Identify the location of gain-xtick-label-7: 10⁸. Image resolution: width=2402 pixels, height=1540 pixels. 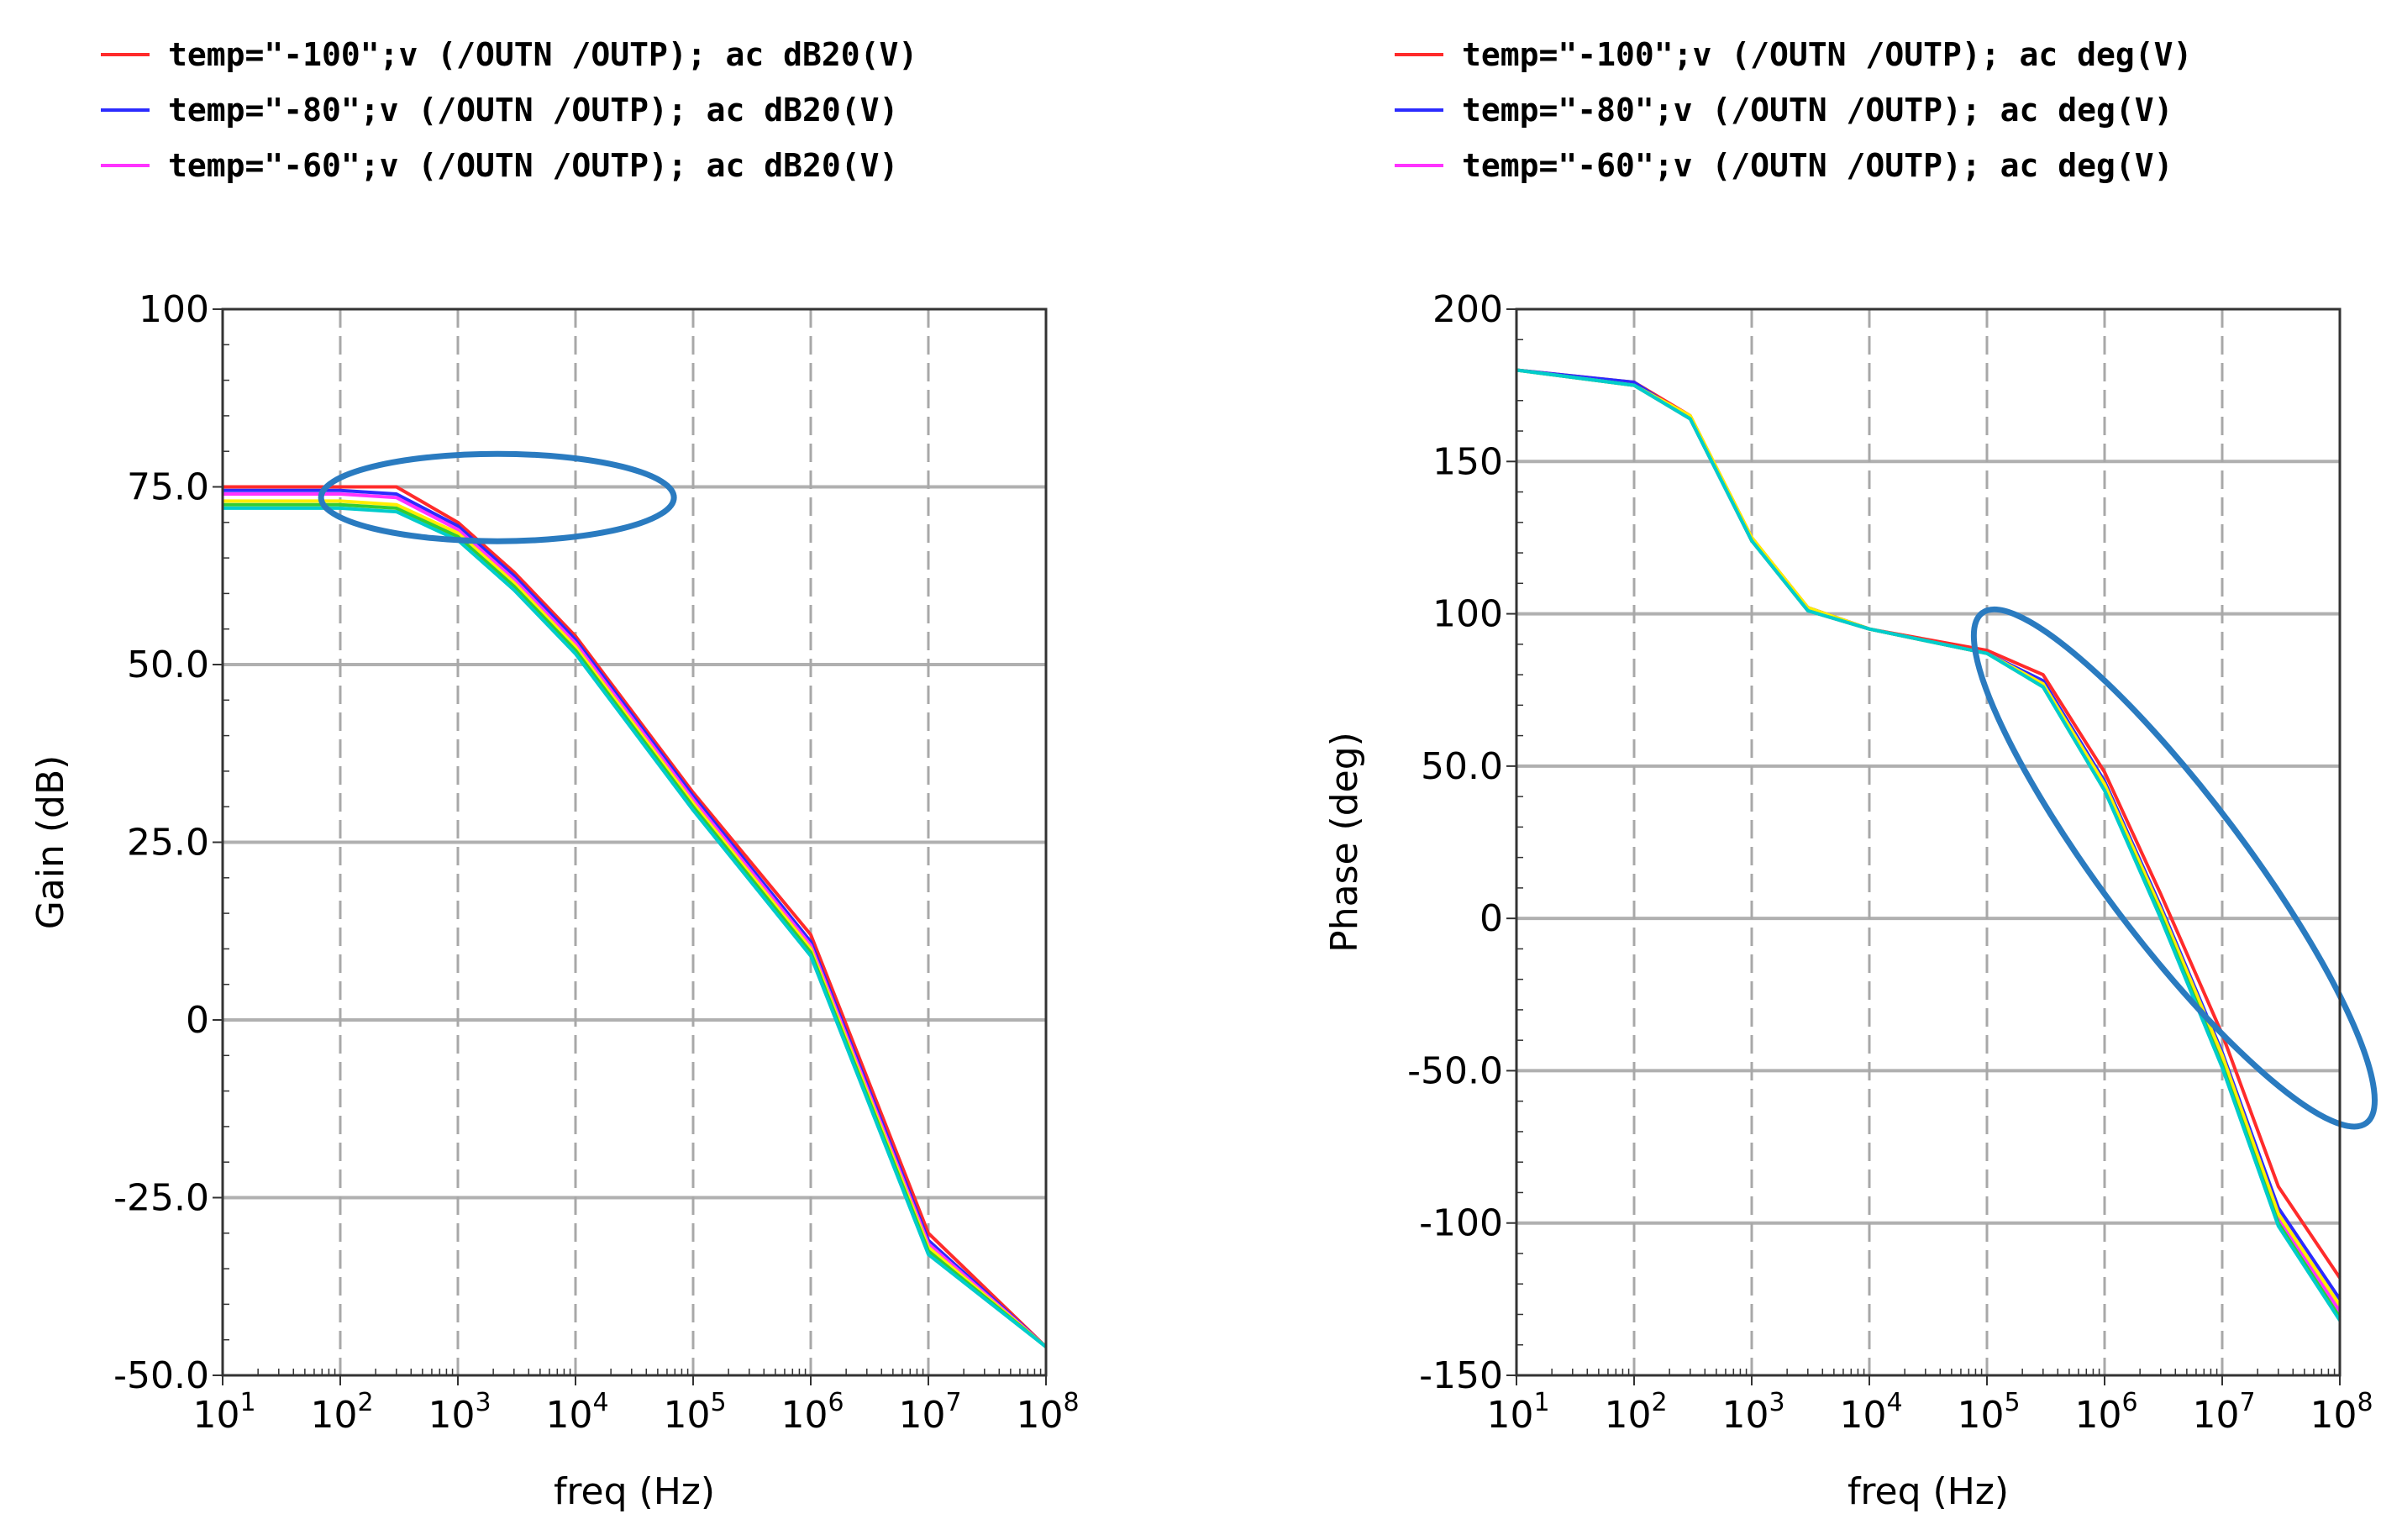
(1047, 1412).